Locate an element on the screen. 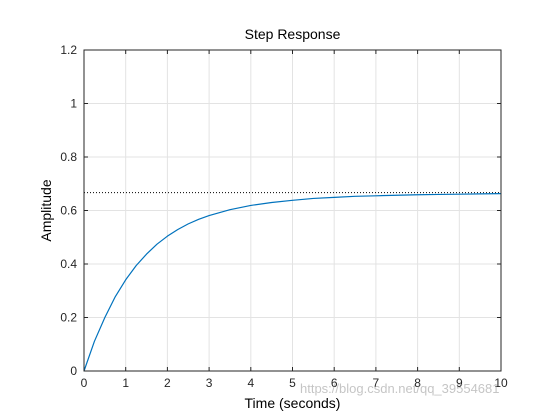 This screenshot has width=554, height=415. y-tick-label: 0 is located at coordinates (73, 371).